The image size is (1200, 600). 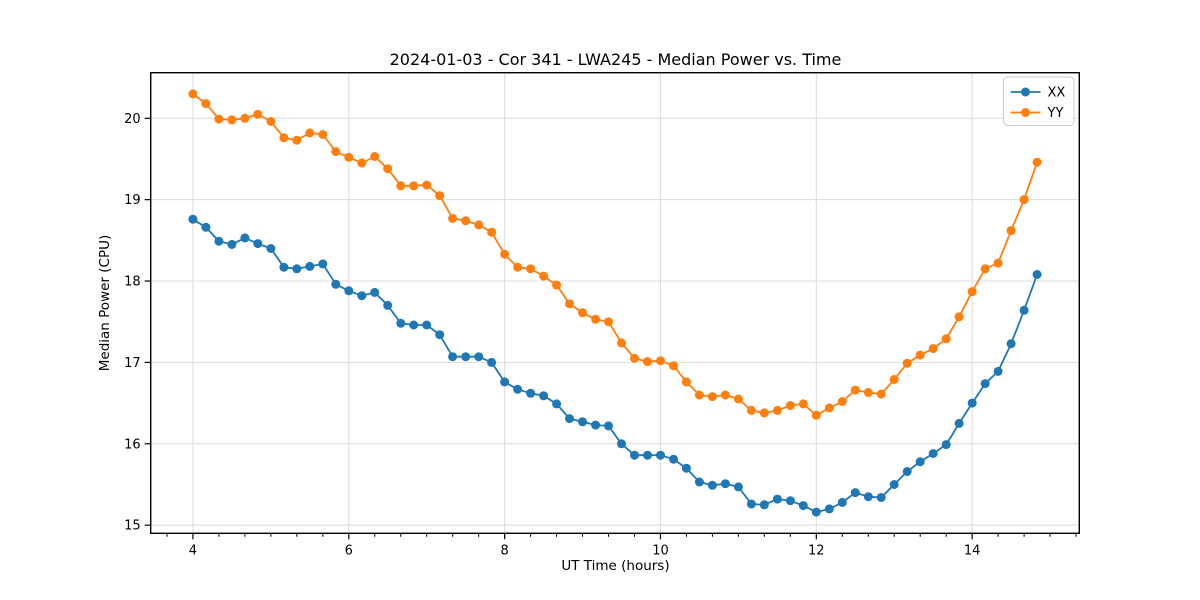 I want to click on legend-label-yy: YY, so click(x=1055, y=113).